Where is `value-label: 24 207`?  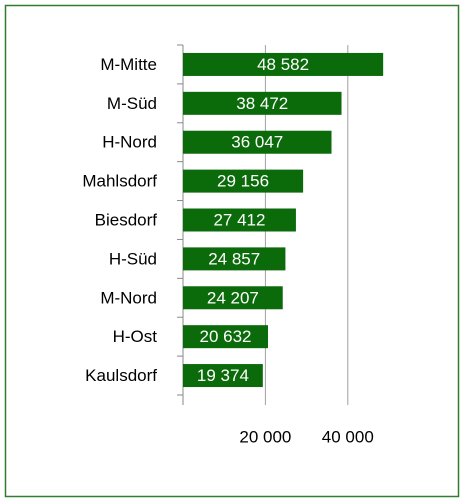
value-label: 24 207 is located at coordinates (233, 297).